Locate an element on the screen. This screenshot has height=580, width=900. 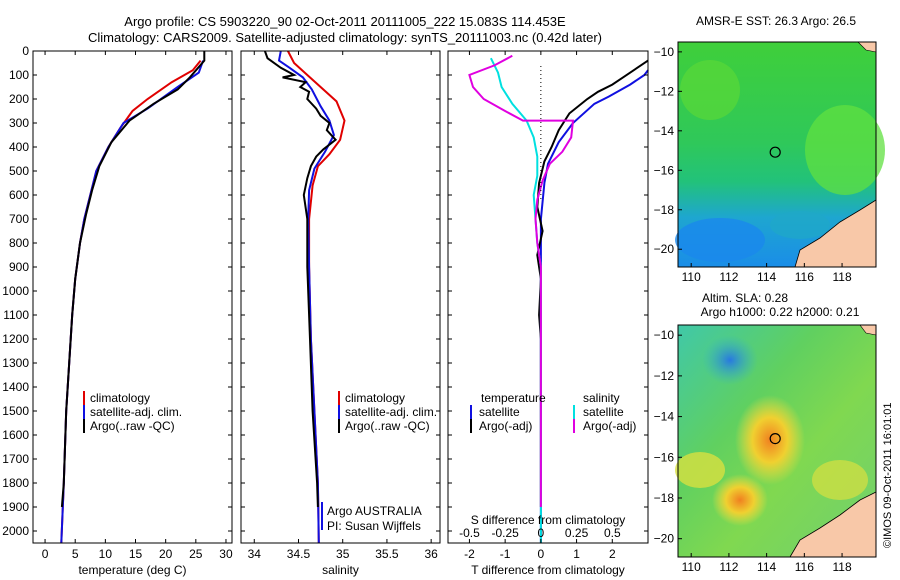
s-tick-label: 0 is located at coordinates (541, 533).